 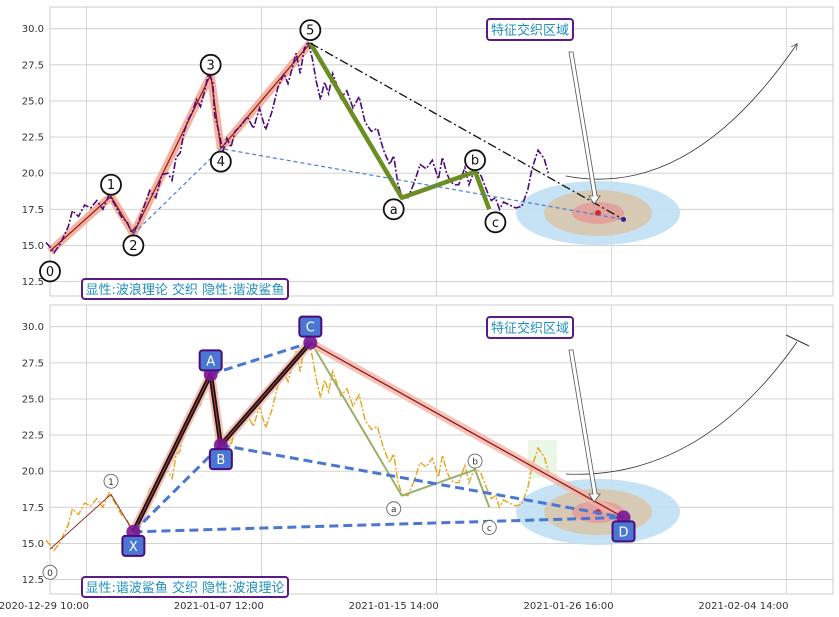 I want to click on caption-bottom: 显性:谐波鲨鱼 交织 隐性:波浪理论, so click(x=184, y=588).